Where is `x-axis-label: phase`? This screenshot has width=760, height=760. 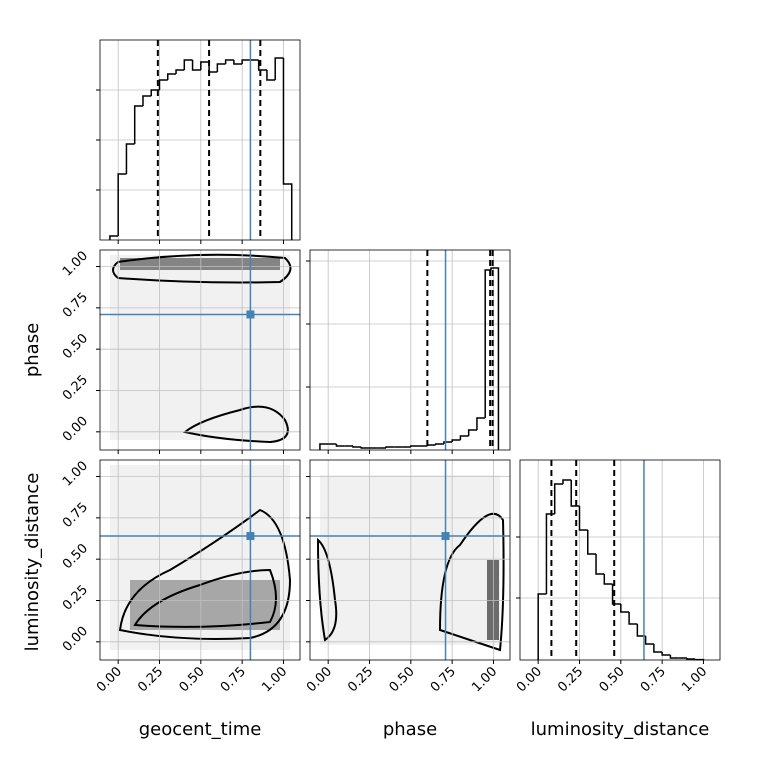
x-axis-label: phase is located at coordinates (410, 729).